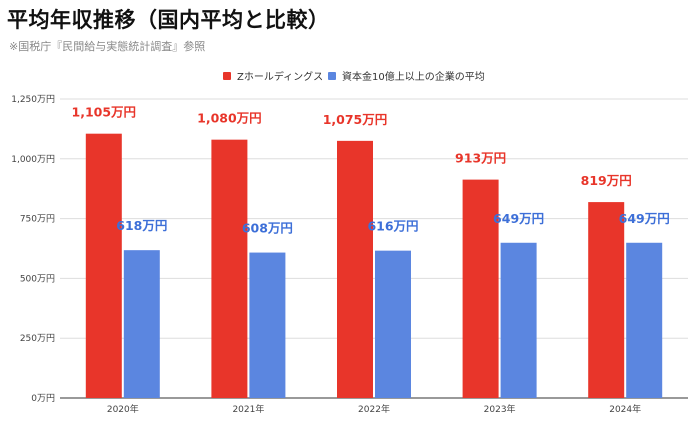 Image resolution: width=700 pixels, height=426 pixels. I want to click on y-tick-label: 0万円, so click(43, 398).